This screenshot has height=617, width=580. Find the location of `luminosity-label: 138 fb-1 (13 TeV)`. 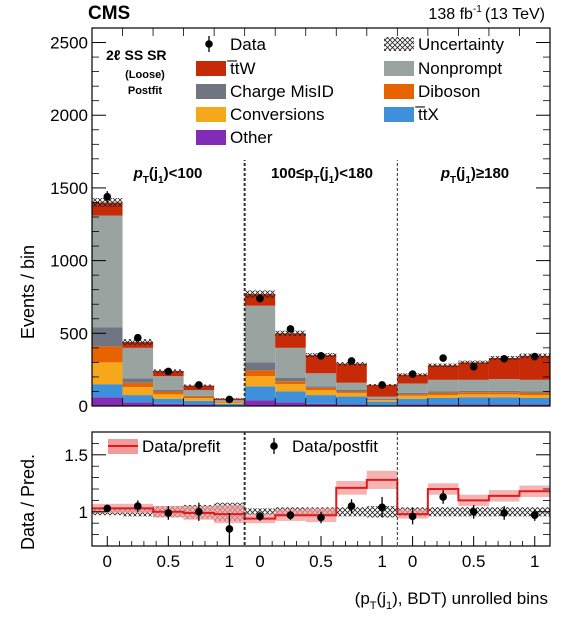

luminosity-label: 138 fb-1 (13 TeV) is located at coordinates (486, 13).